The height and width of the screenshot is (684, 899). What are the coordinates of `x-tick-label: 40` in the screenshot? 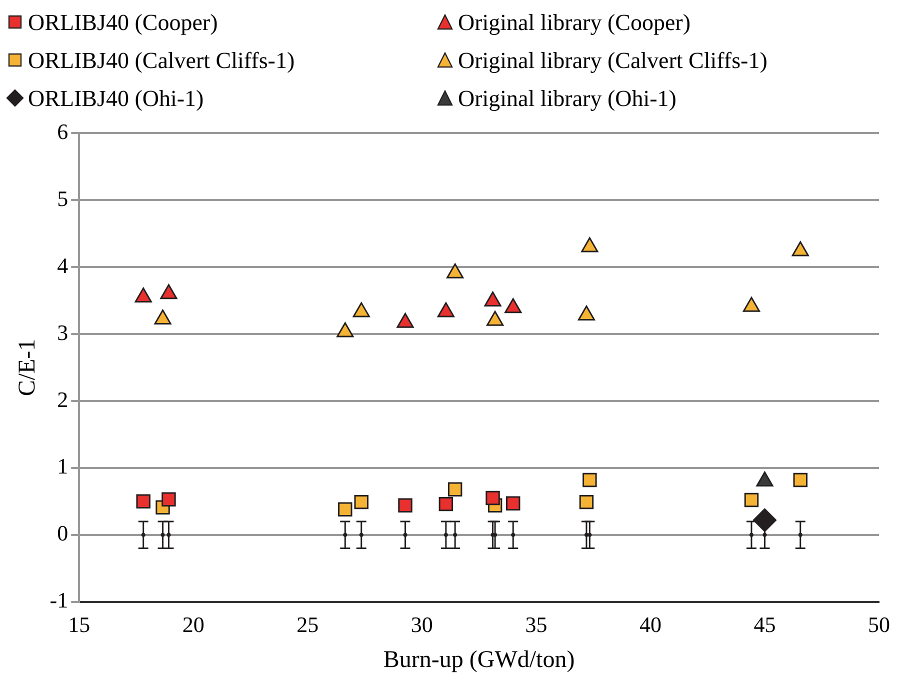 It's located at (650, 624).